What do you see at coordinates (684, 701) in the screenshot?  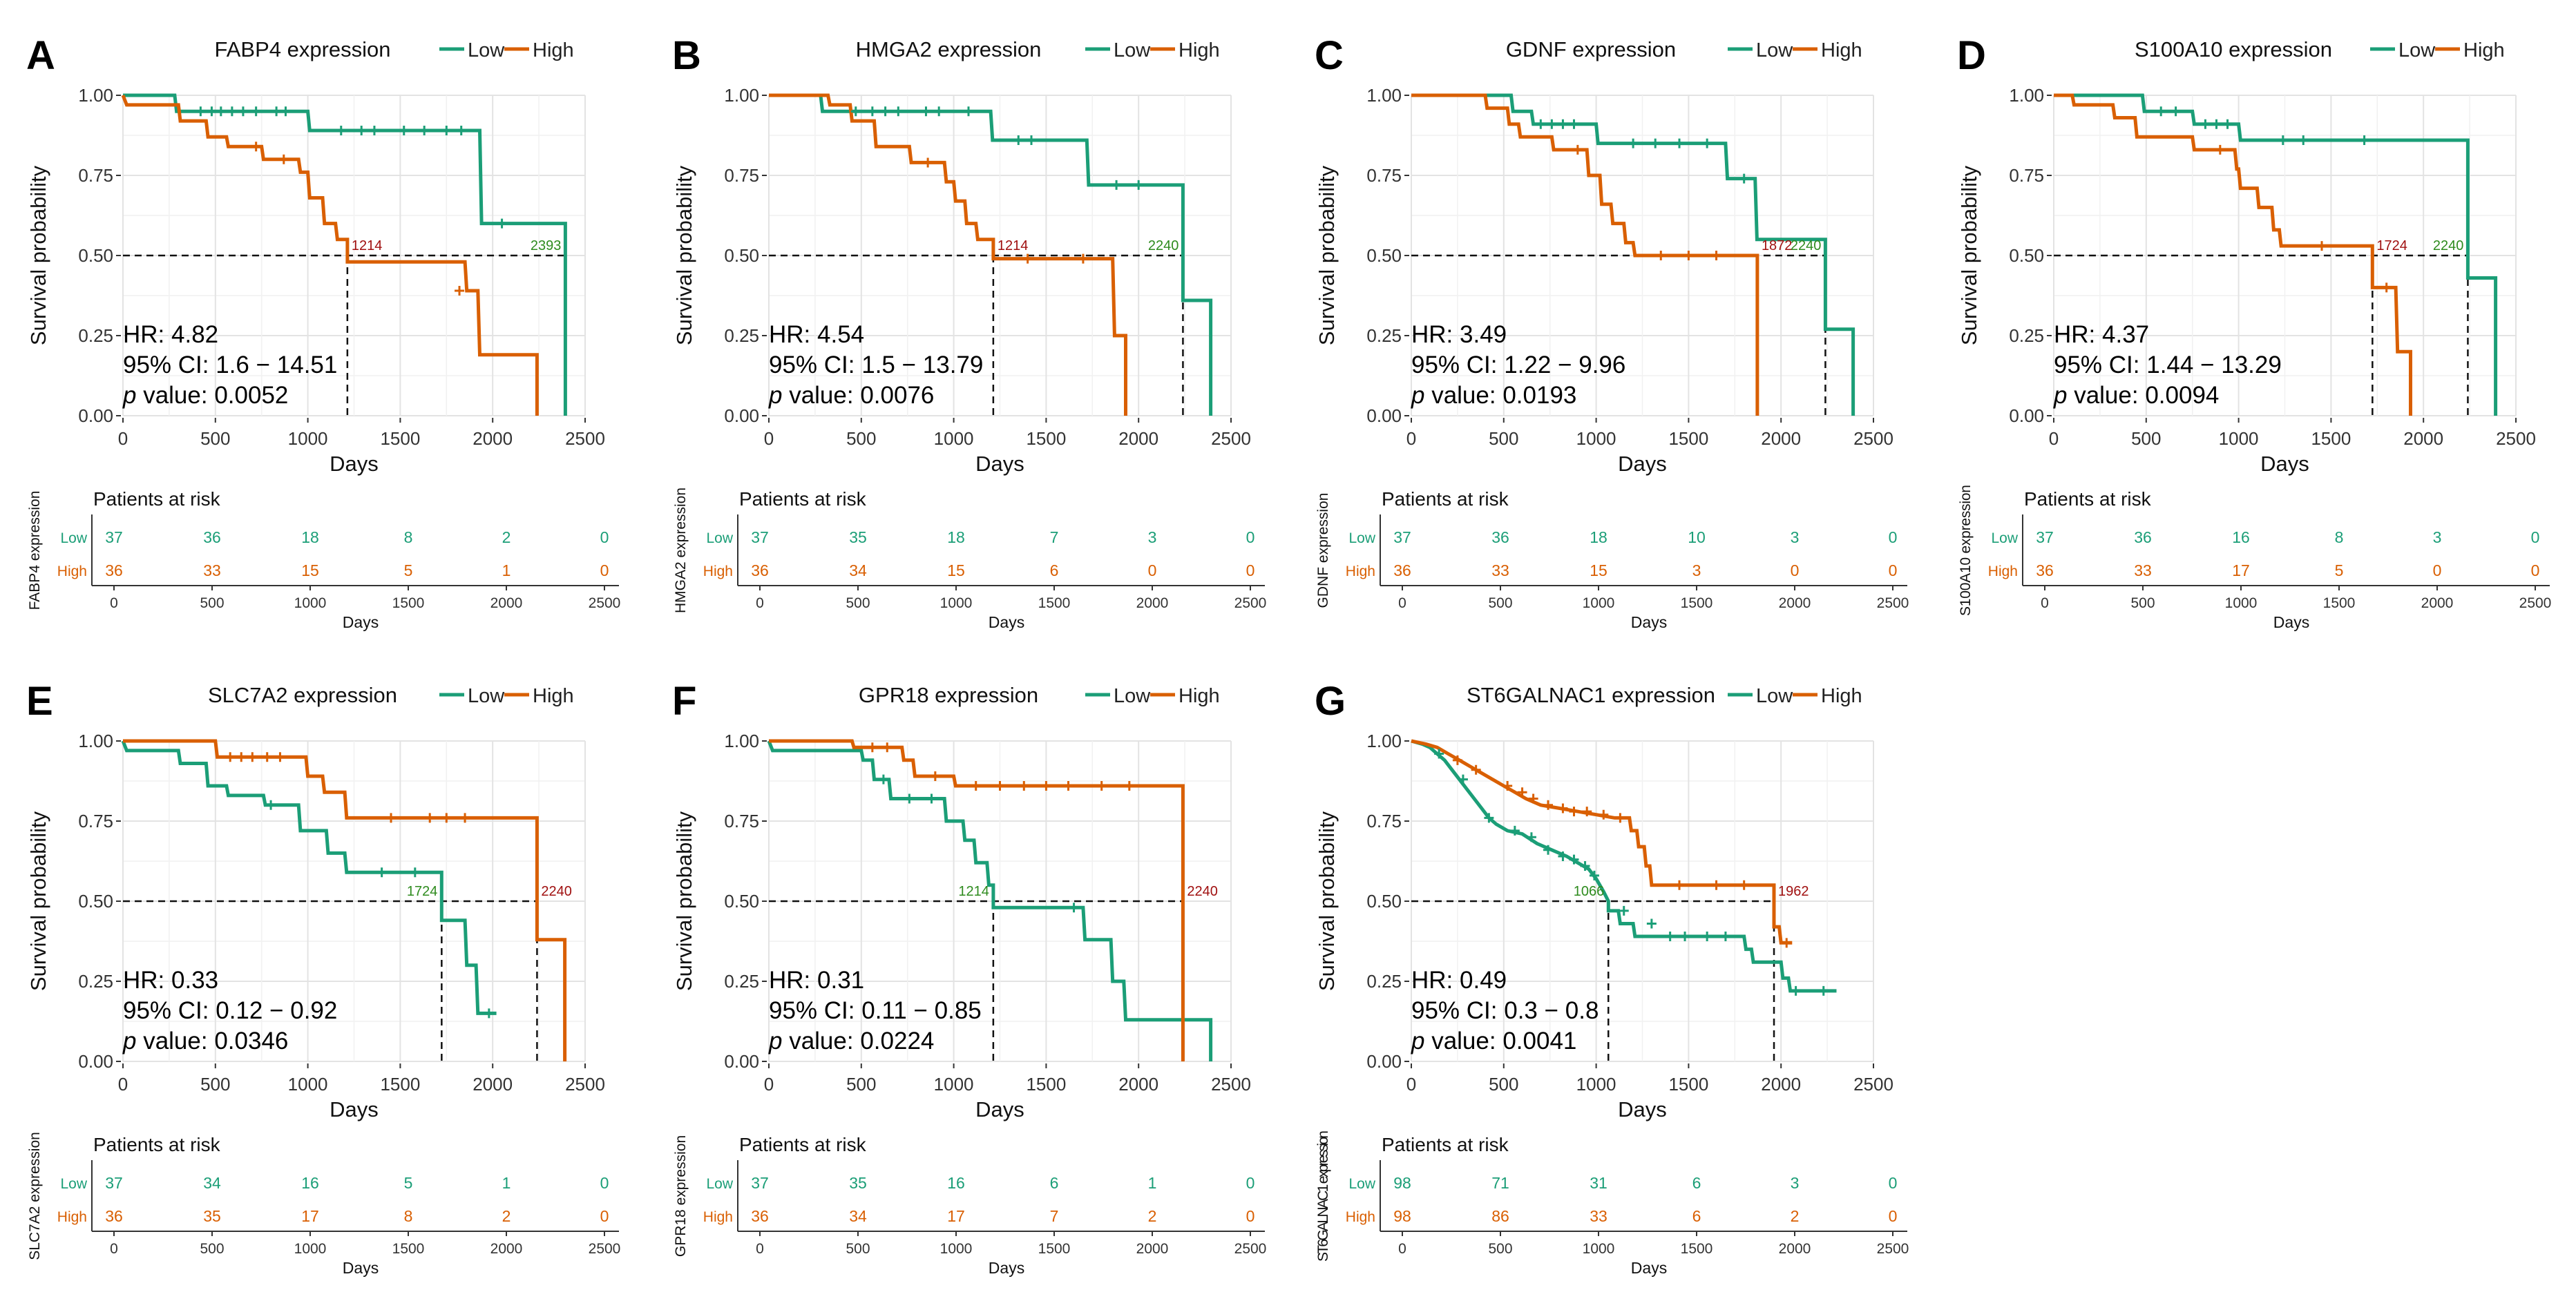 I see `panel-letter: F` at bounding box center [684, 701].